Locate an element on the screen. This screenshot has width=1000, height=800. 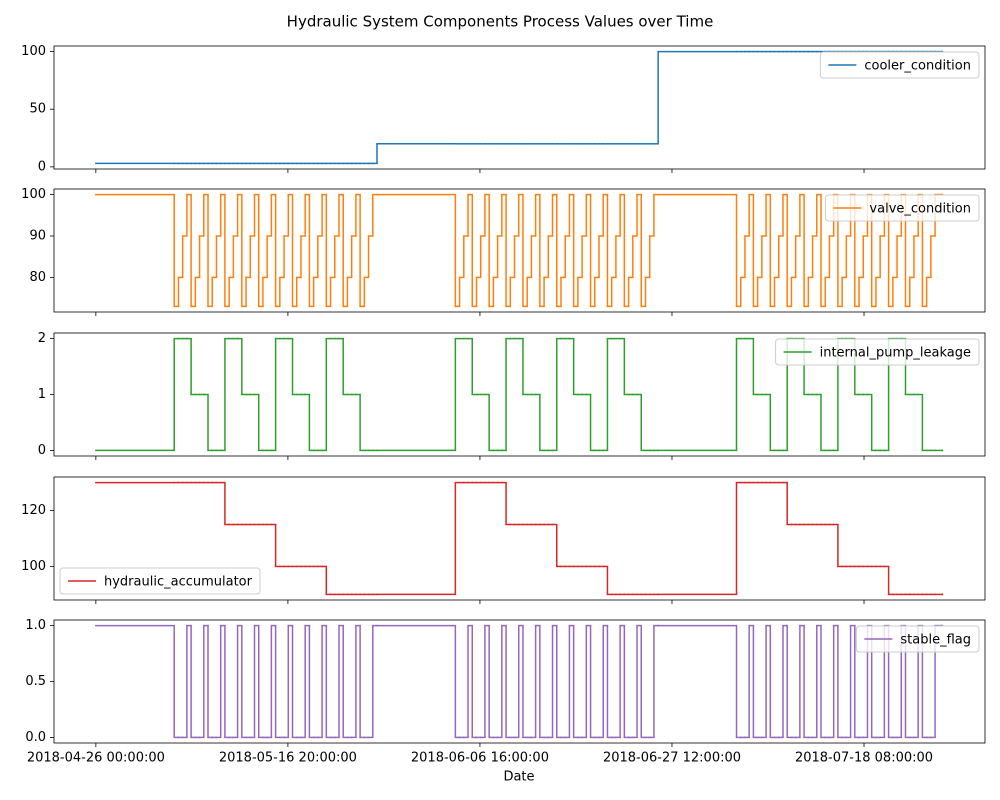
x-tick-label: 2018-05-16 20:00:00 is located at coordinates (288, 758).